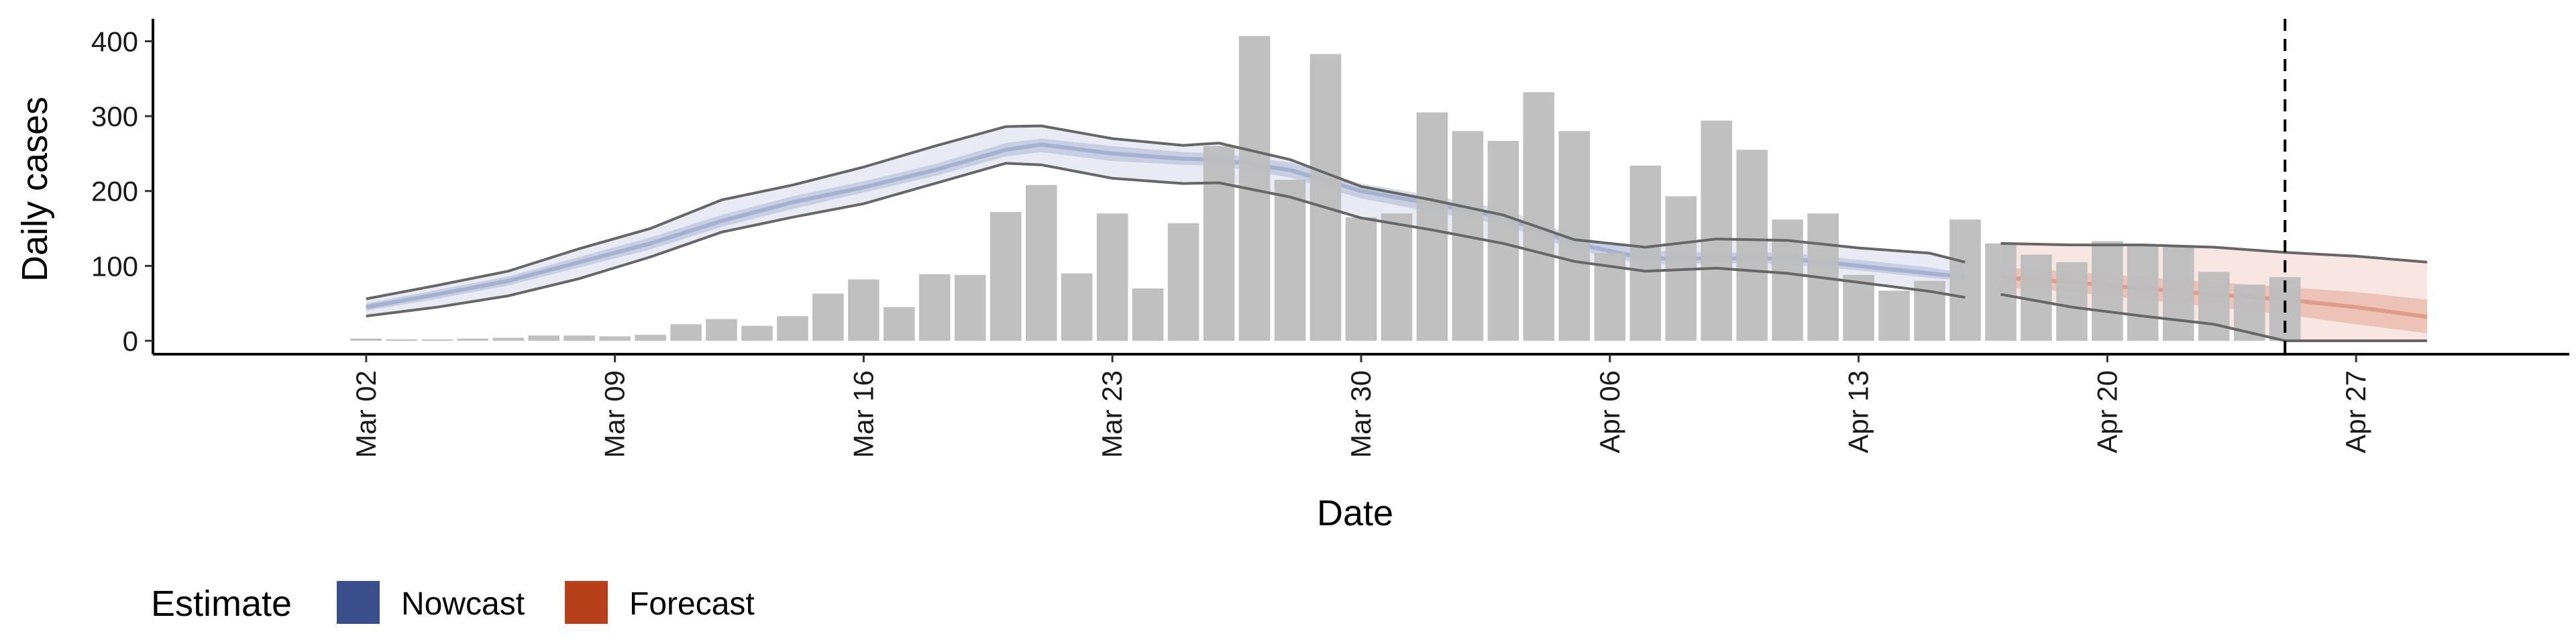 The image size is (2576, 644). Describe the element at coordinates (114, 116) in the screenshot. I see `y-tick-label-300: 300` at that location.